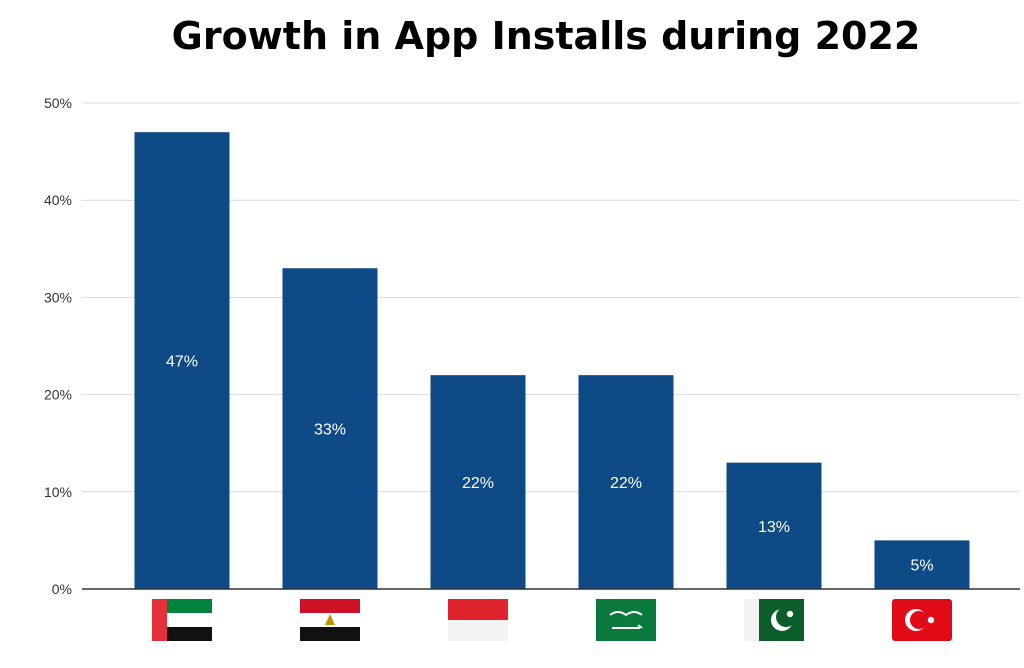 The width and height of the screenshot is (1024, 668). I want to click on data-label: 13%, so click(774, 527).